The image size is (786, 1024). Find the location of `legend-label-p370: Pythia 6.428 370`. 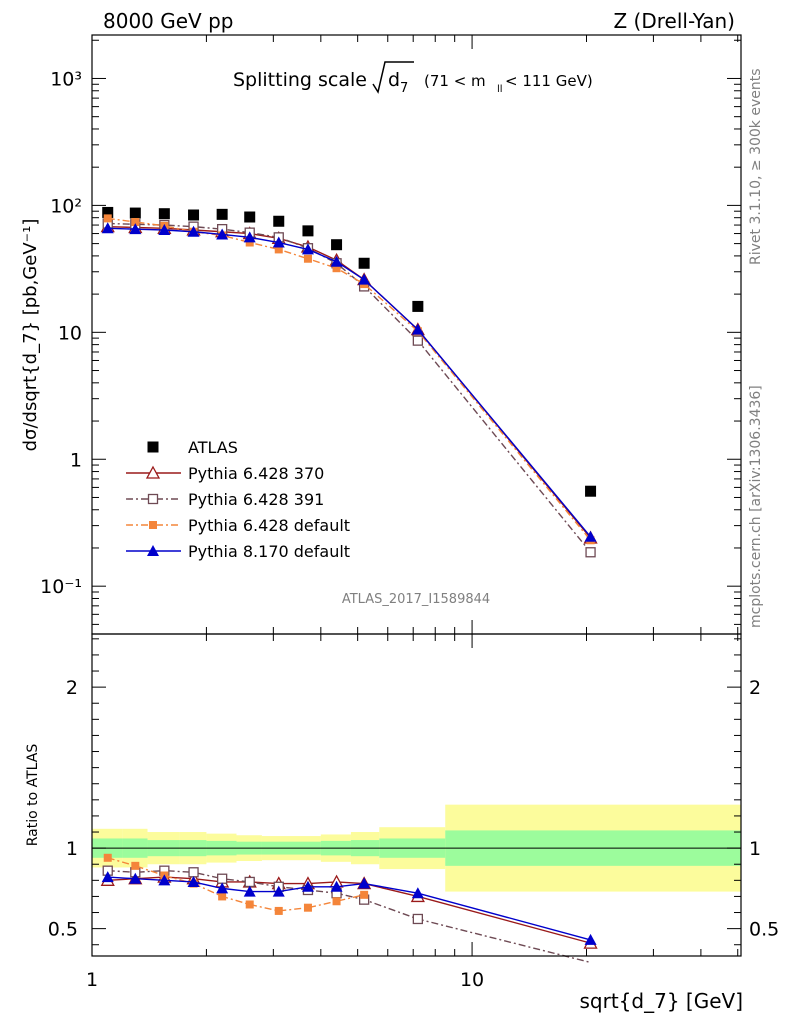

legend-label-p370: Pythia 6.428 370 is located at coordinates (256, 473).